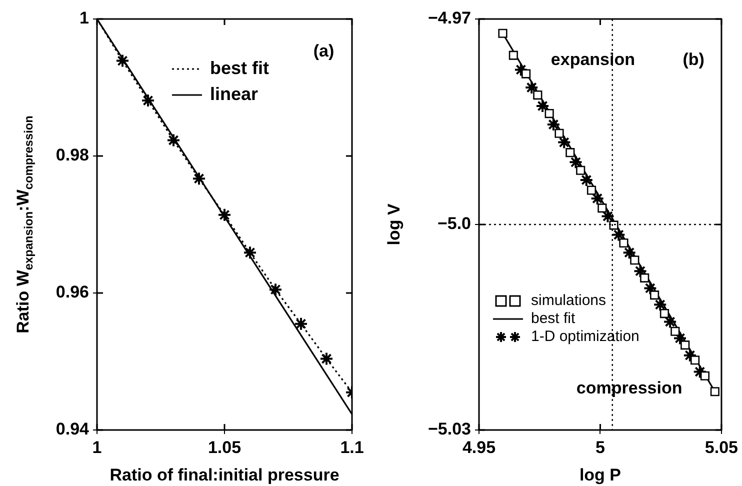 Image resolution: width=742 pixels, height=486 pixels. Describe the element at coordinates (84, 18) in the screenshot. I see `y-tick-label: 1` at that location.